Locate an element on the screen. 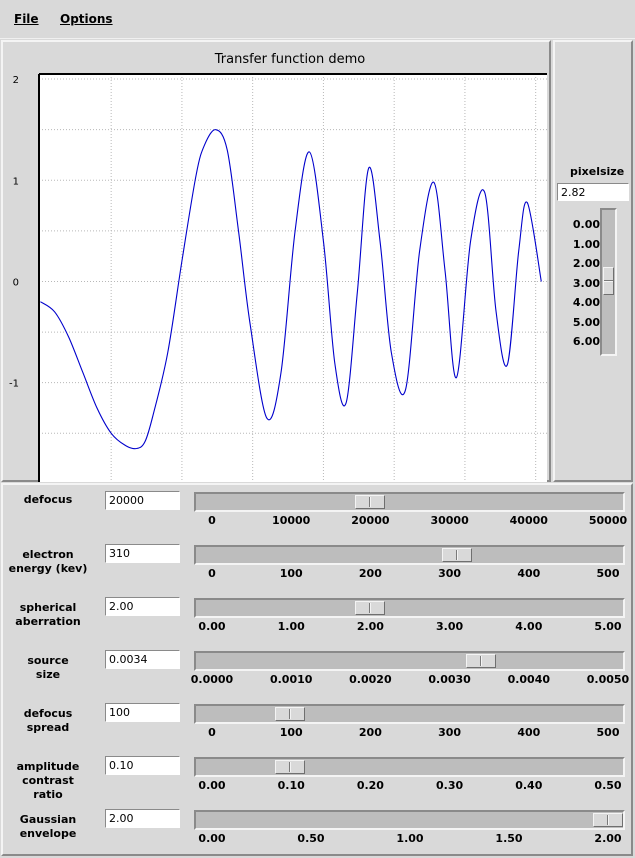 This screenshot has height=858, width=635. spherical-aberration-tick-label: 0.00 is located at coordinates (212, 626).